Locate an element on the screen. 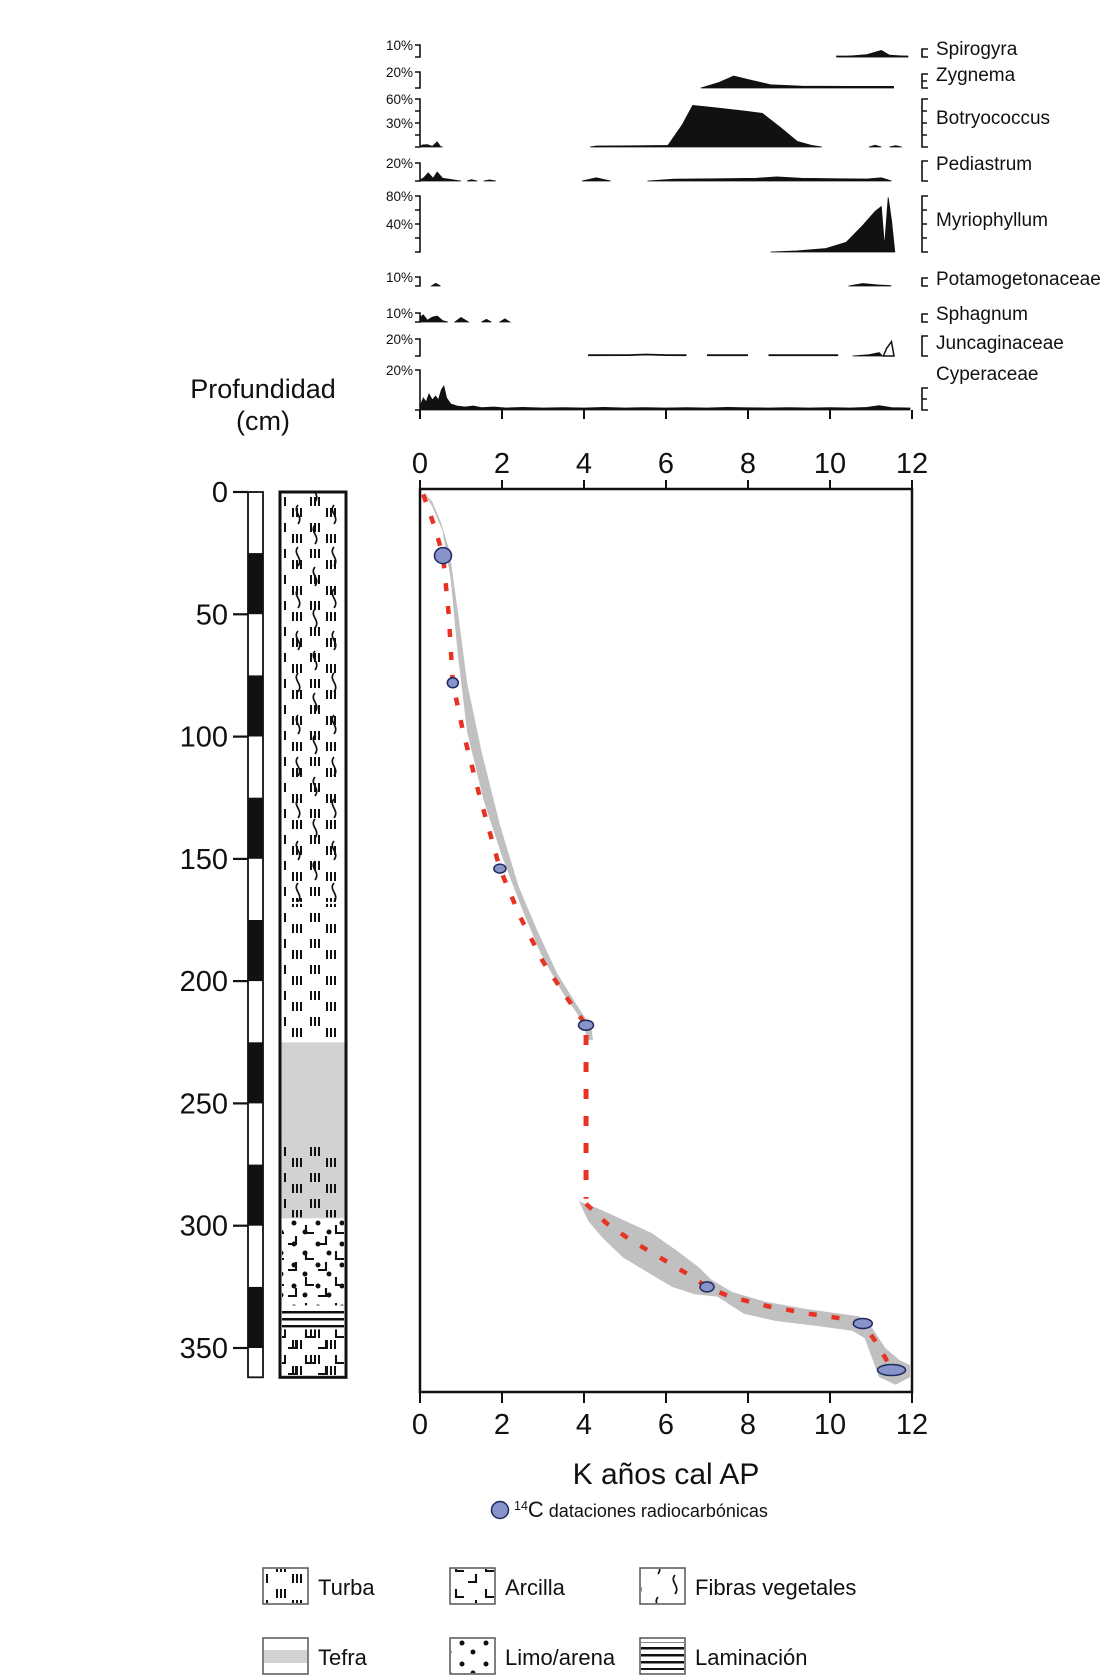  taxa-trace-line is located at coordinates (637, 355).